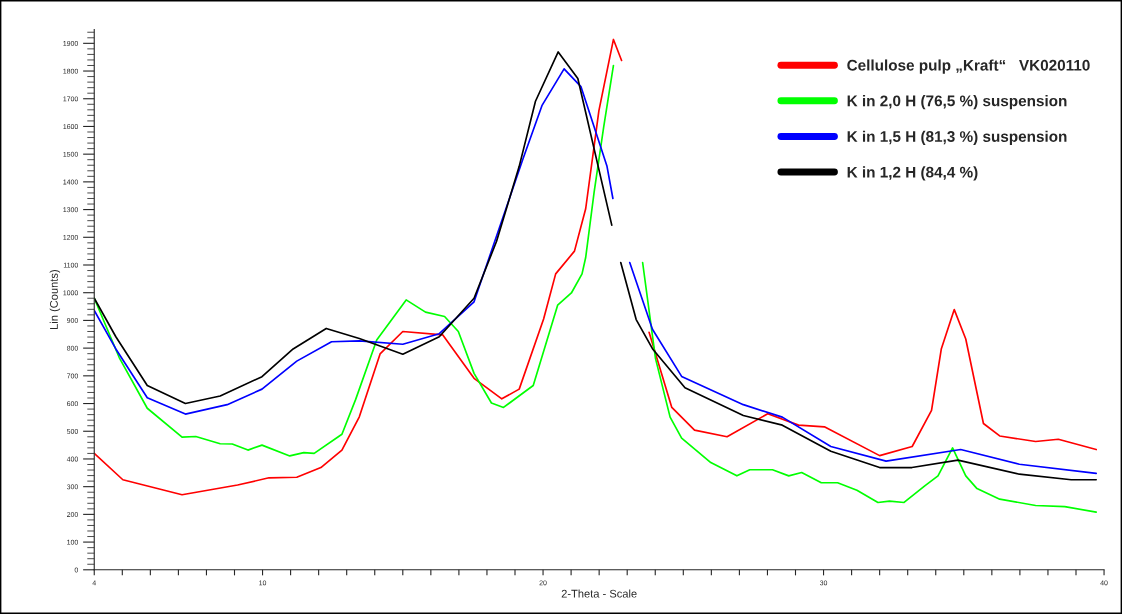 This screenshot has height=614, width=1122. What do you see at coordinates (957, 137) in the screenshot?
I see `legend-label: K in 1,5 H (81,3 %) suspension` at bounding box center [957, 137].